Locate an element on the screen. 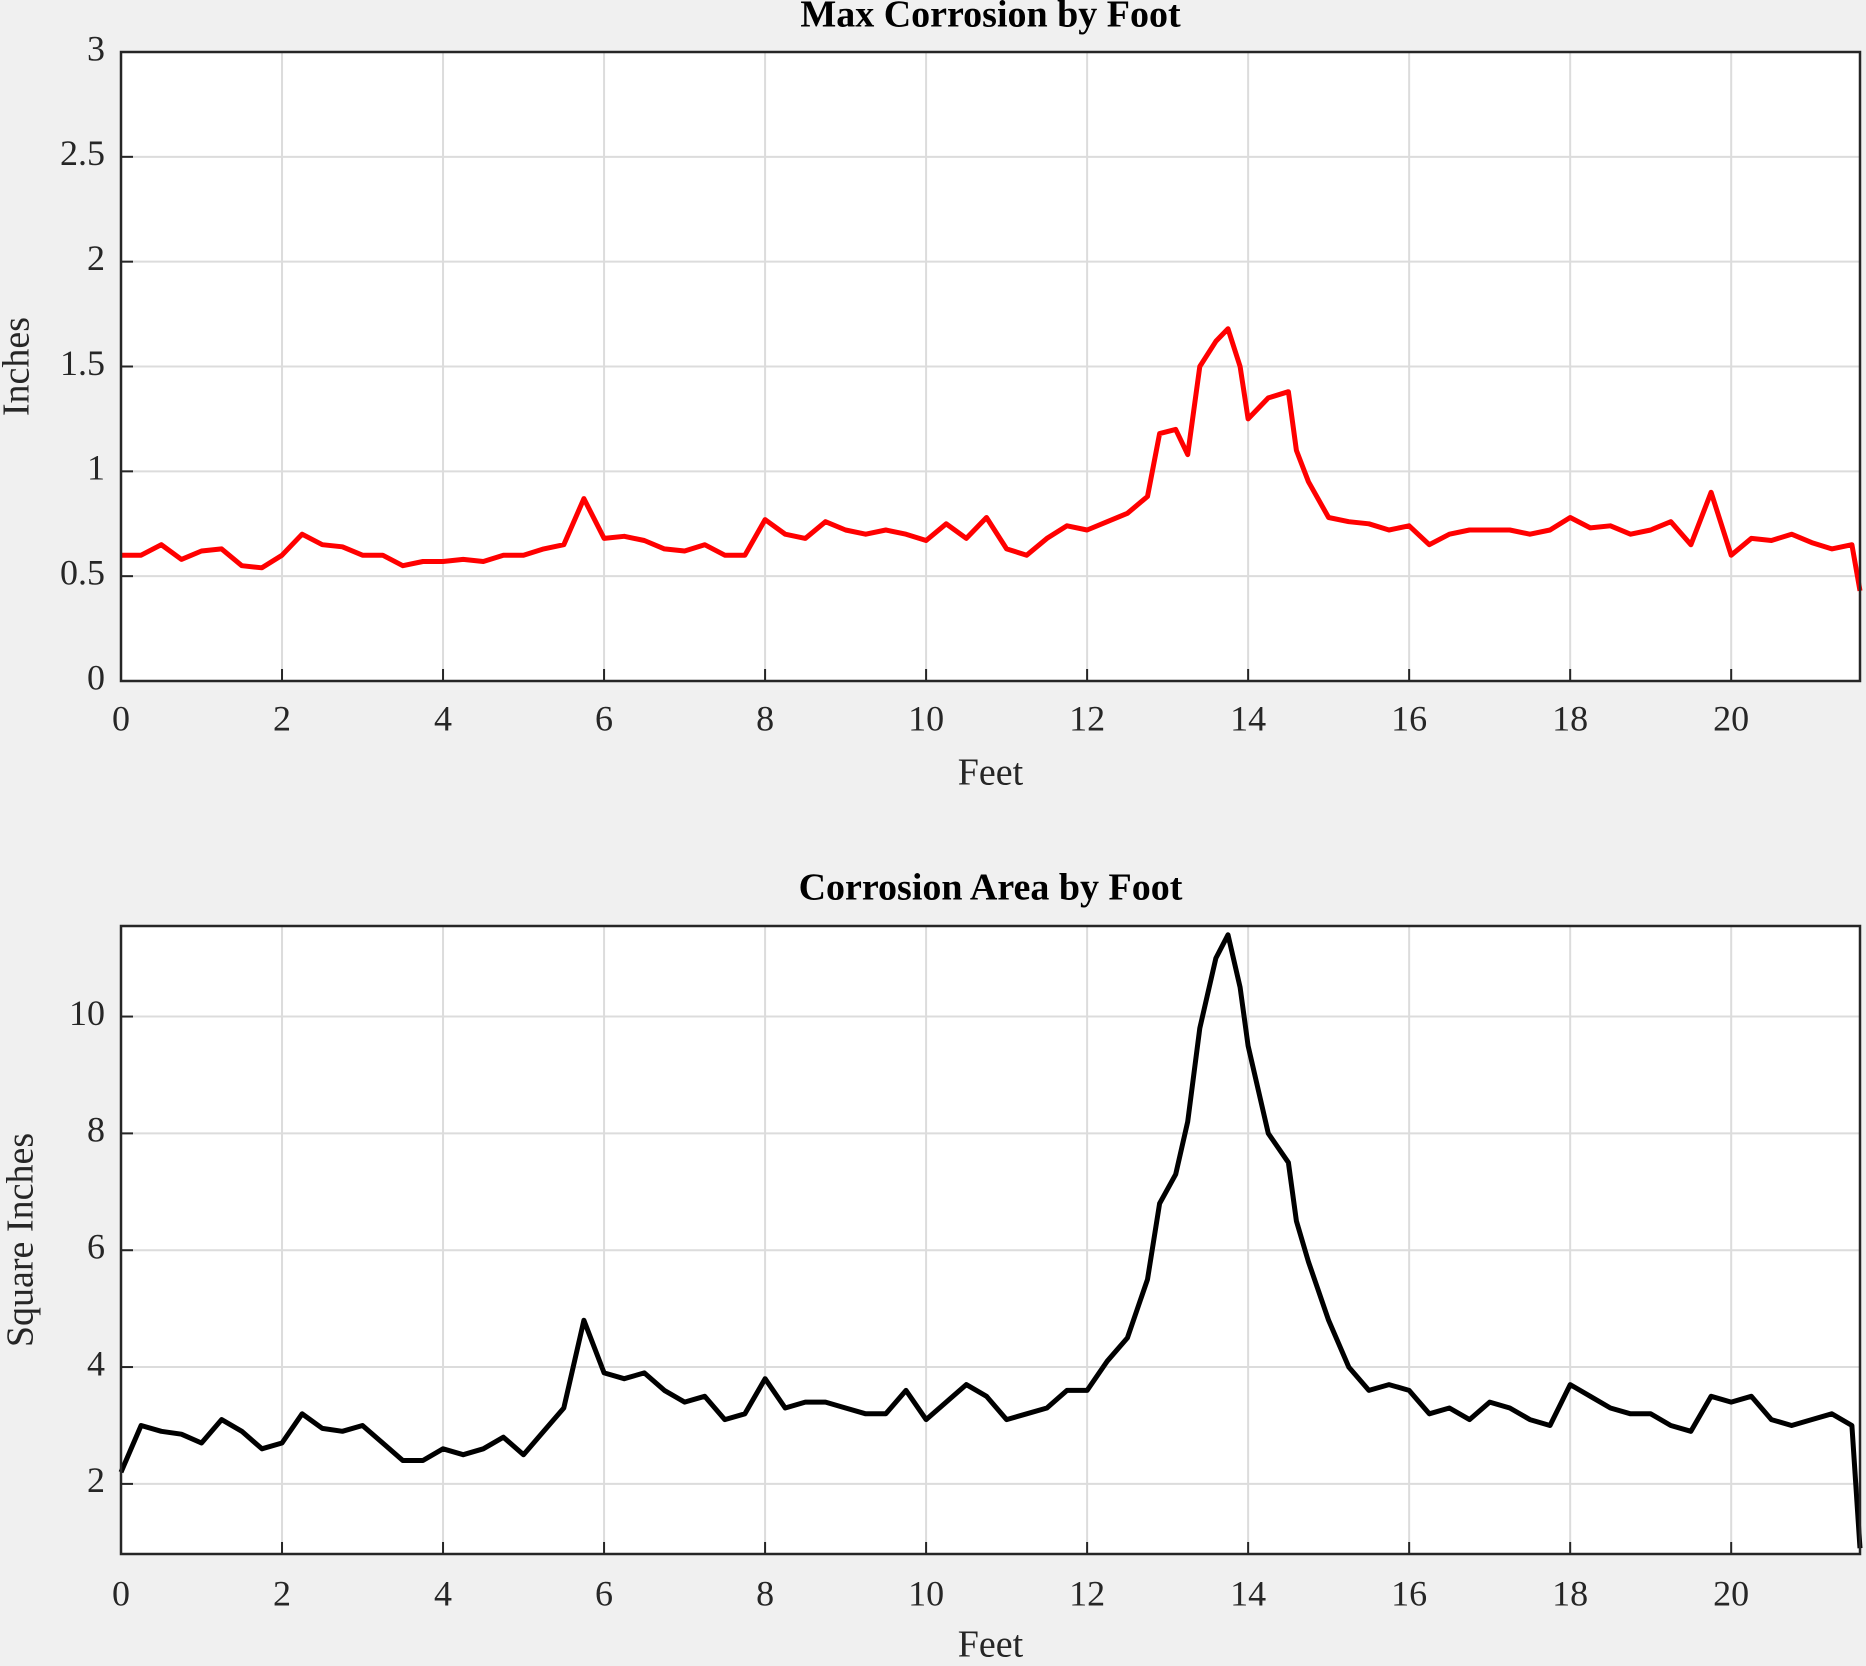 The width and height of the screenshot is (1866, 1666). y-tick-label: 0.5 is located at coordinates (82, 572).